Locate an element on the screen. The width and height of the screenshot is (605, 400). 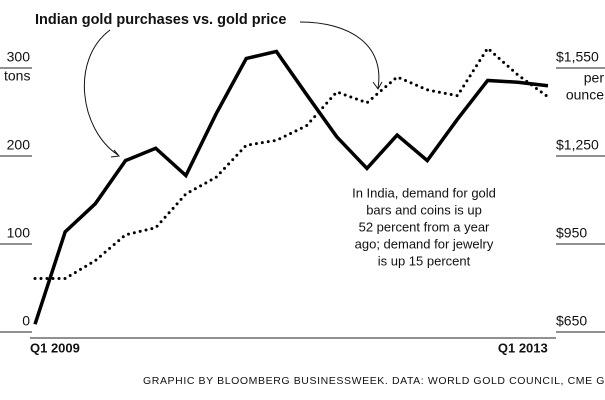
y-tick-label: 300 is located at coordinates (19, 57).